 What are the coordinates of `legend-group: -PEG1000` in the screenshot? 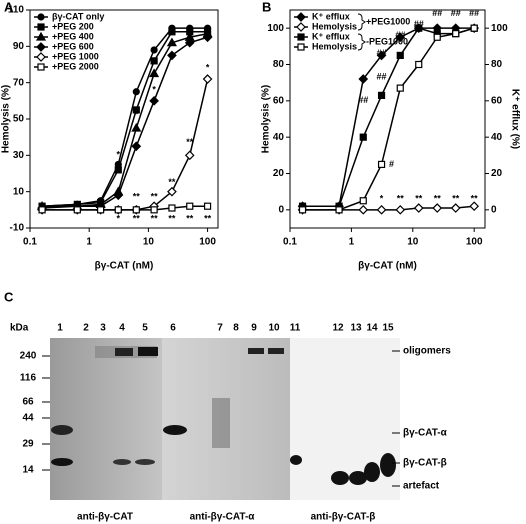 It's located at (387, 41).